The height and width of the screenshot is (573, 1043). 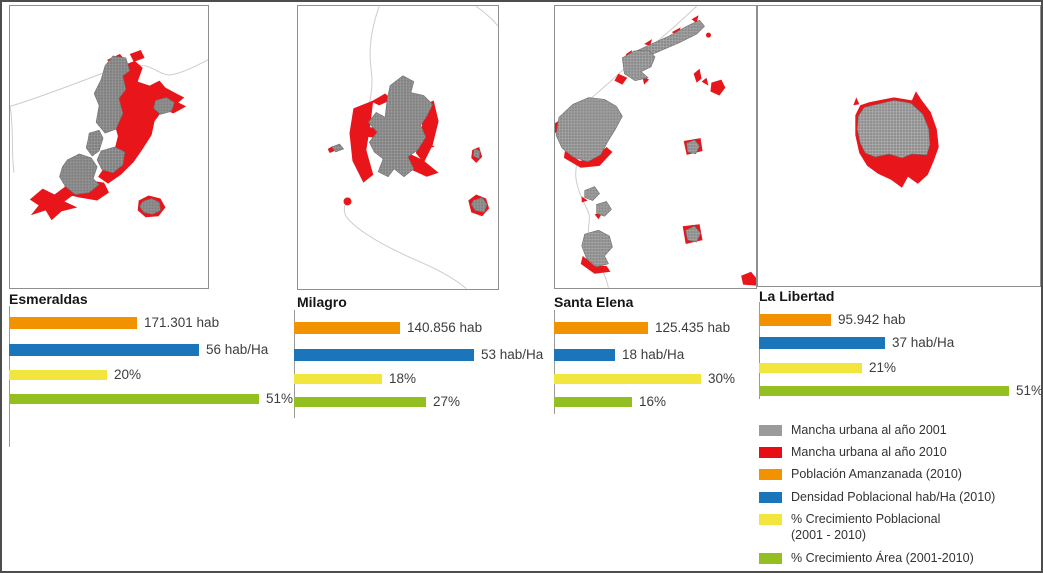 I want to click on bar-santa-elena-poblacion, so click(x=601, y=328).